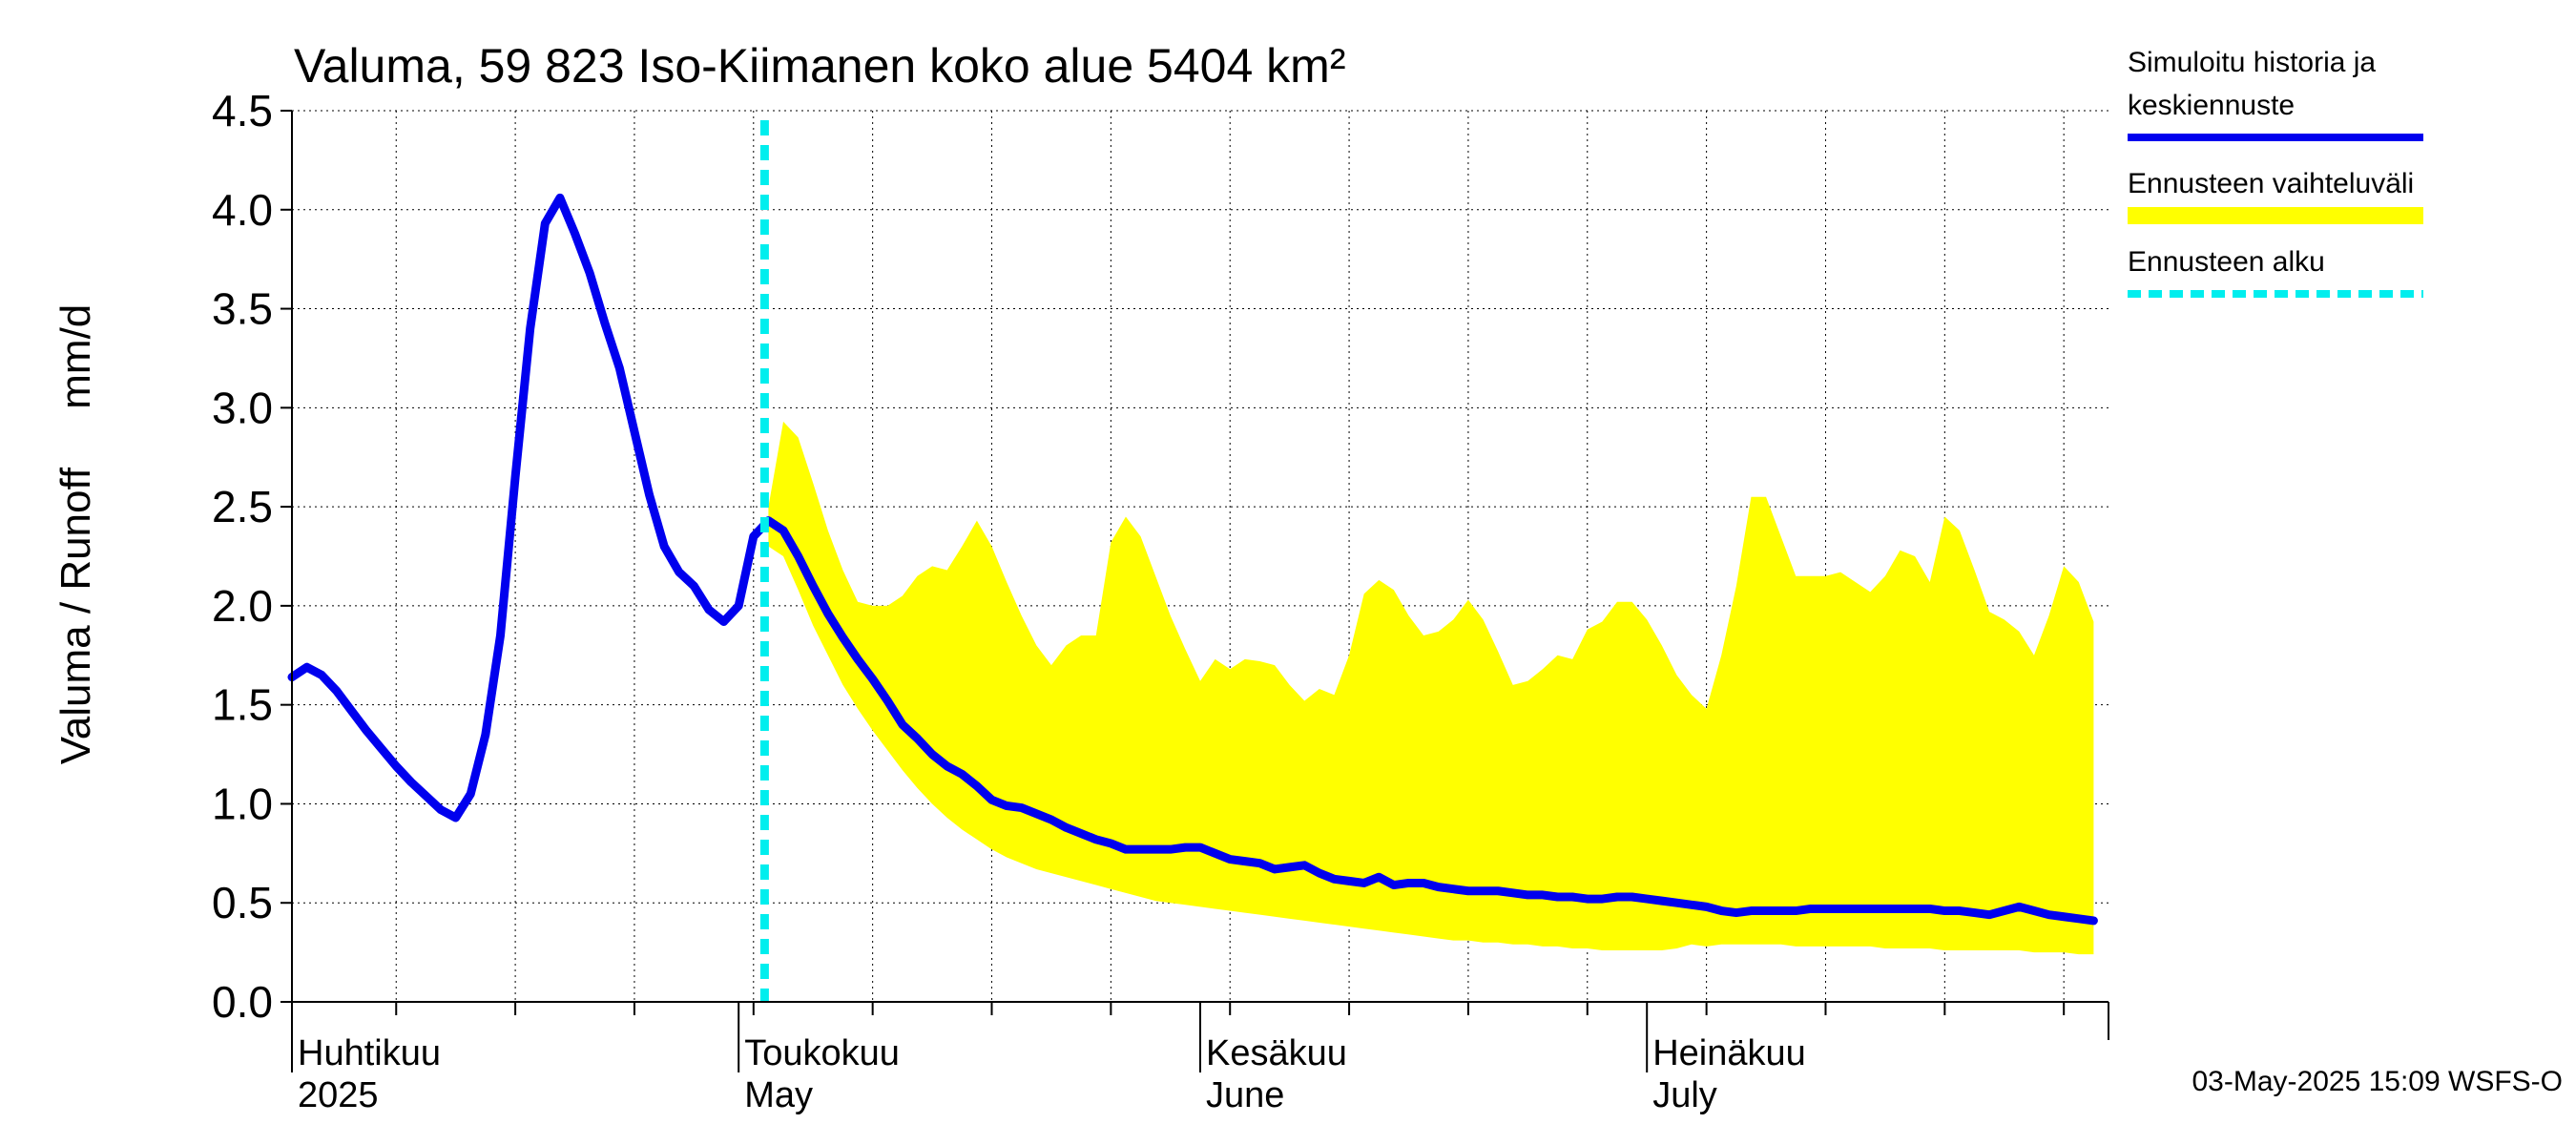 The height and width of the screenshot is (1145, 2576). I want to click on y-tick-label: 2.0, so click(242, 606).